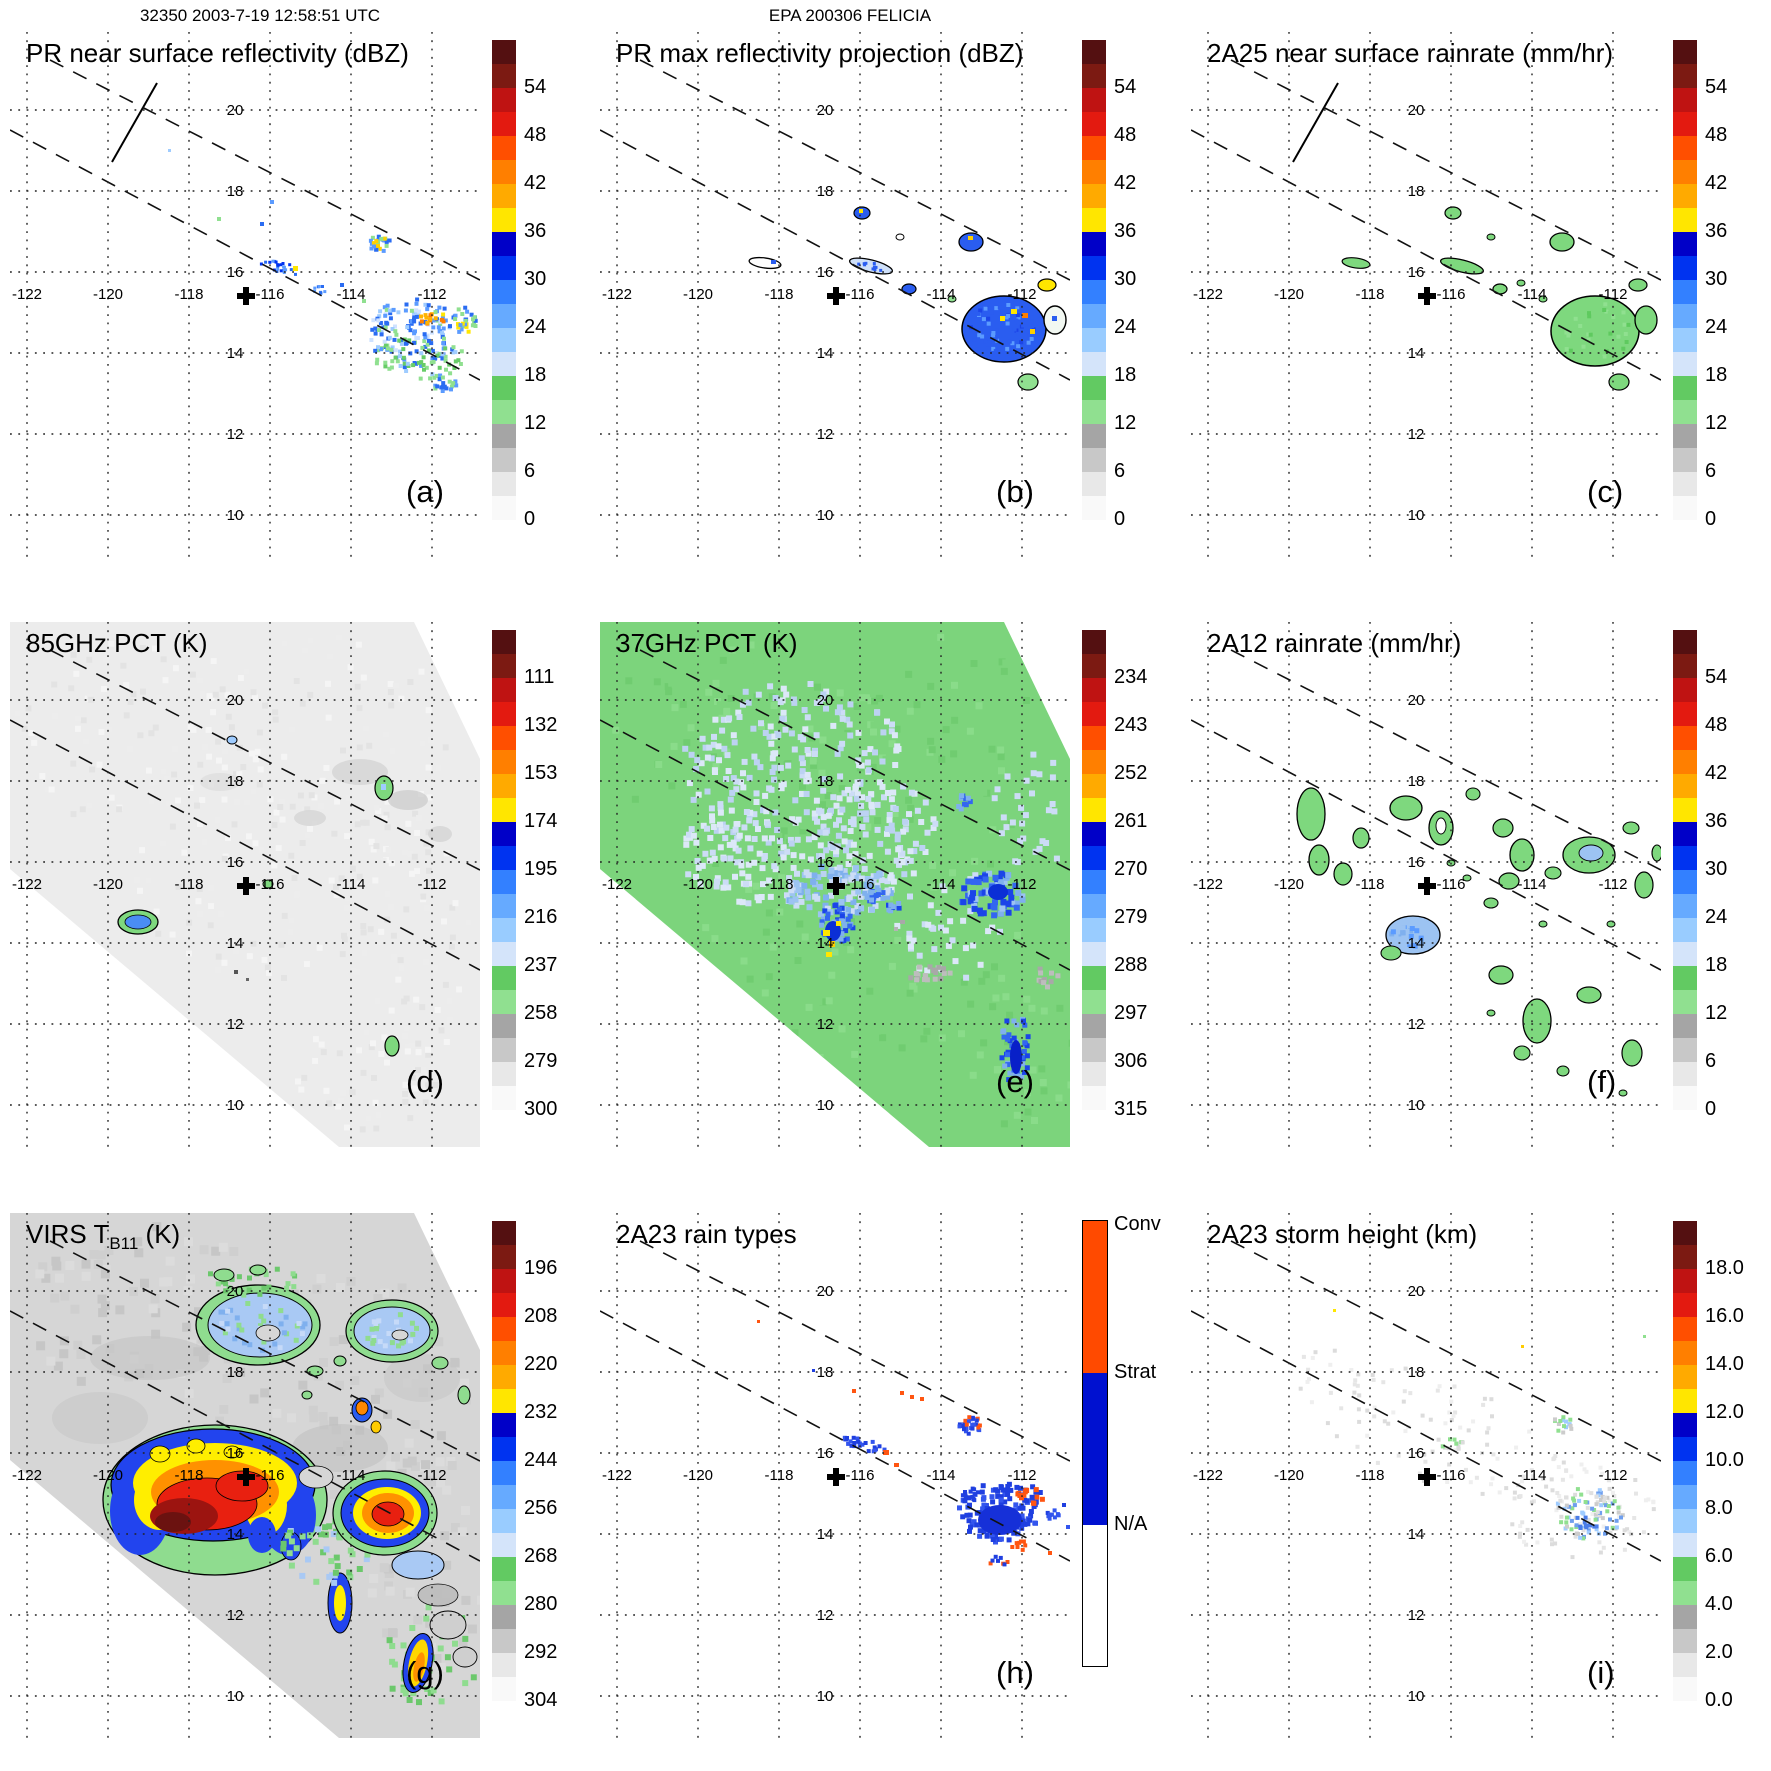  I want to click on raintype-label: N/A, so click(1131, 1524).